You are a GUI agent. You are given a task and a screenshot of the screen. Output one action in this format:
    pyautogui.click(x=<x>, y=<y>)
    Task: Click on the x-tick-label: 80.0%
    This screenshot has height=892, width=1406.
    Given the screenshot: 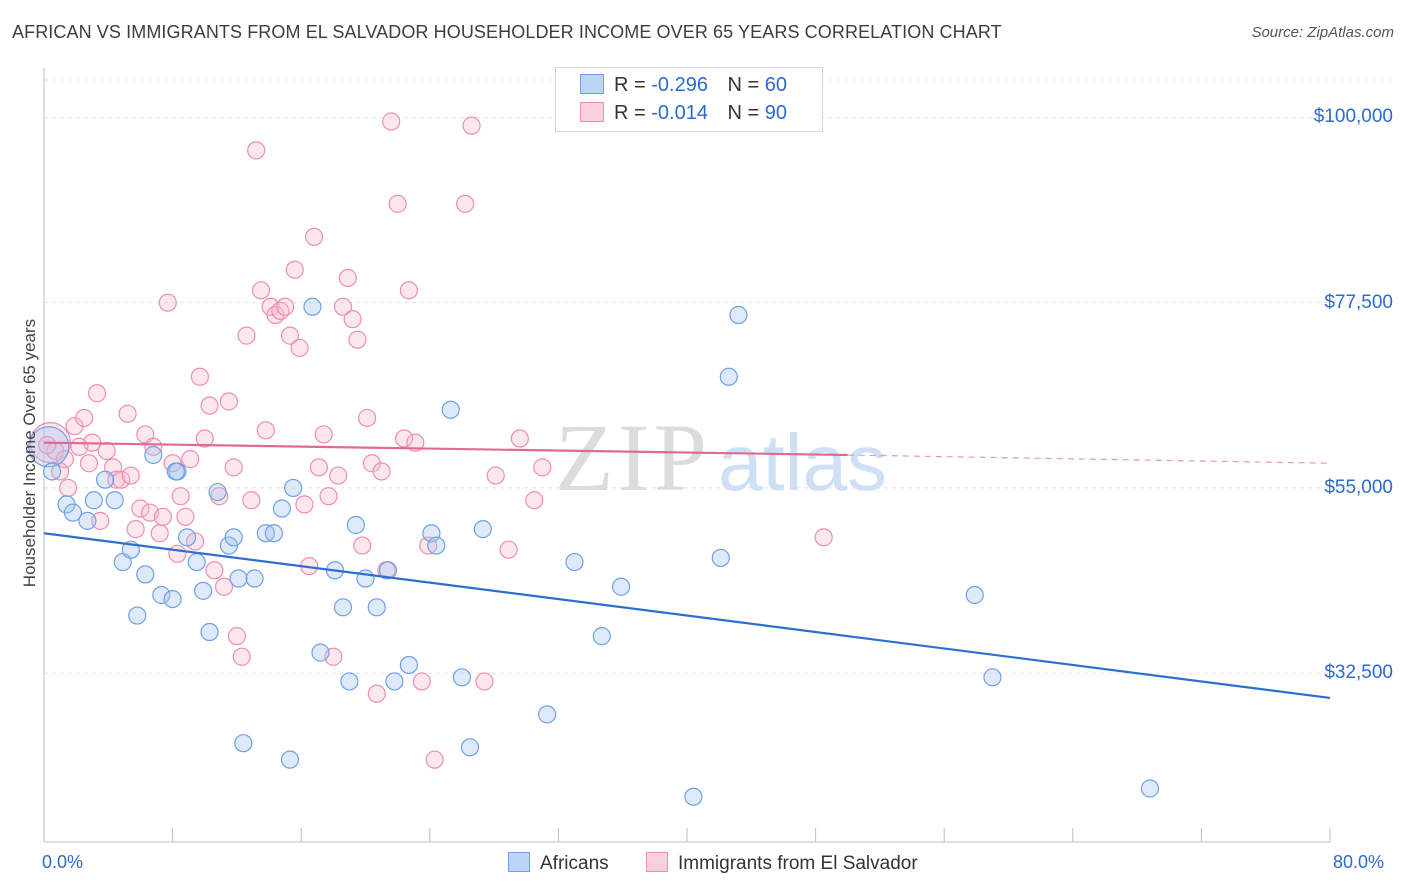 What is the action you would take?
    pyautogui.click(x=1359, y=862)
    